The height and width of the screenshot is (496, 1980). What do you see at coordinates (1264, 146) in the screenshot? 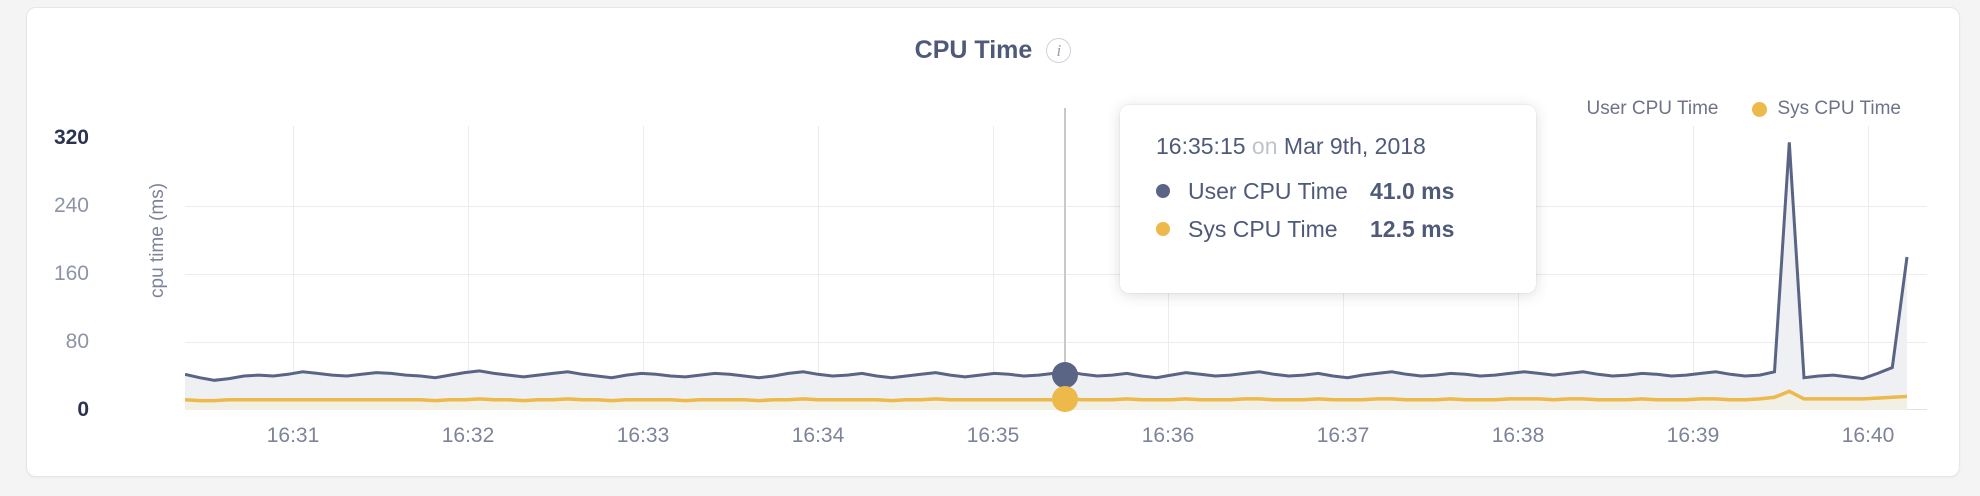
I see `tooltip-on-word: on` at bounding box center [1264, 146].